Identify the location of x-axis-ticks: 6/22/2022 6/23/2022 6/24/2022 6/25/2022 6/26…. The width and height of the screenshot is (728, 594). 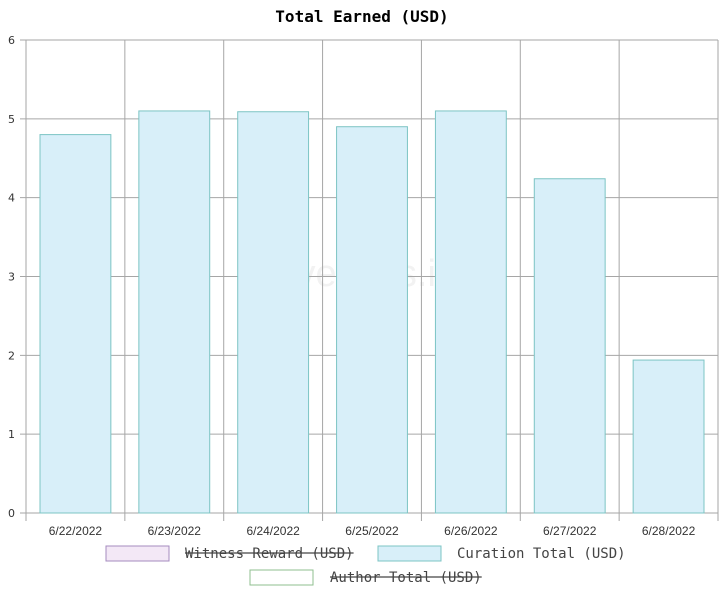
(372, 531).